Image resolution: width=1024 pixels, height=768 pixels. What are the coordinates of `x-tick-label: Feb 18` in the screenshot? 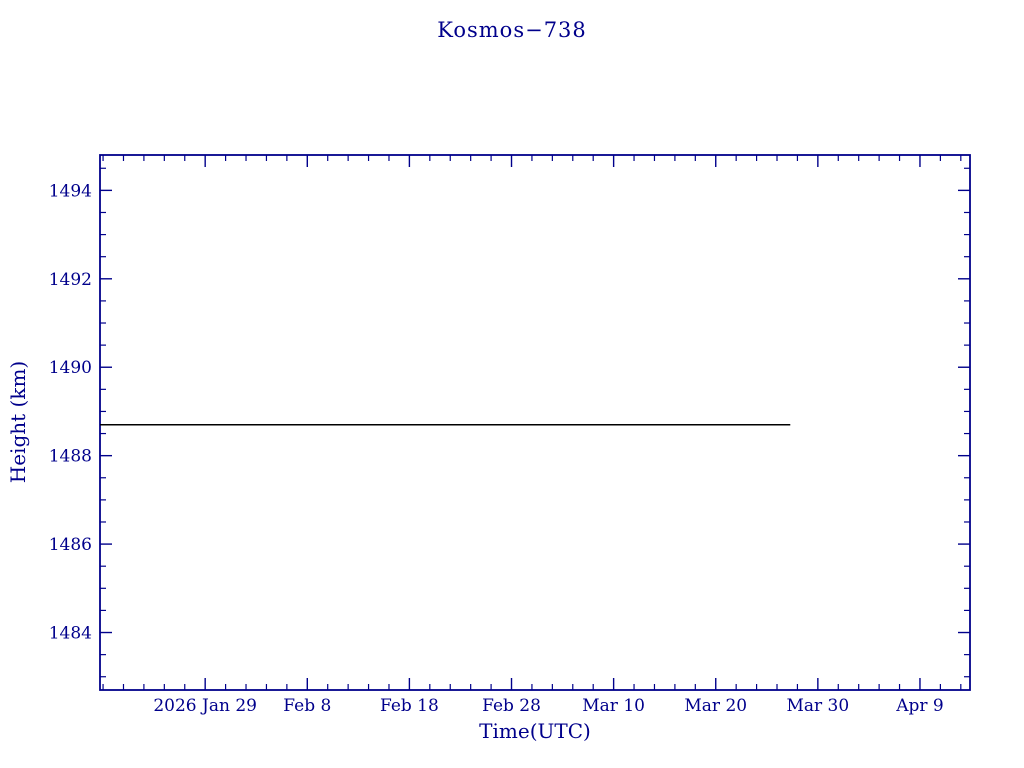 It's located at (409, 706).